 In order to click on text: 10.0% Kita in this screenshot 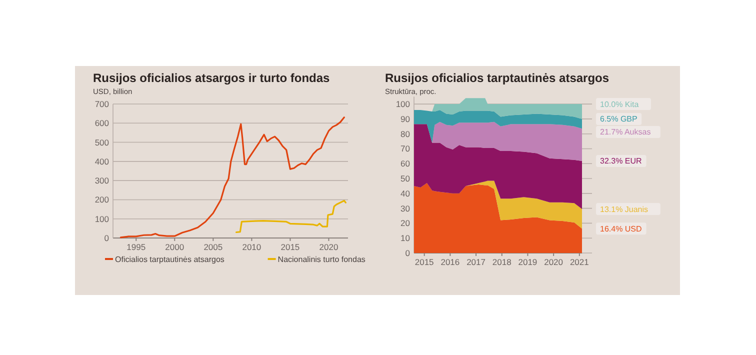, I will do `click(620, 104)`.